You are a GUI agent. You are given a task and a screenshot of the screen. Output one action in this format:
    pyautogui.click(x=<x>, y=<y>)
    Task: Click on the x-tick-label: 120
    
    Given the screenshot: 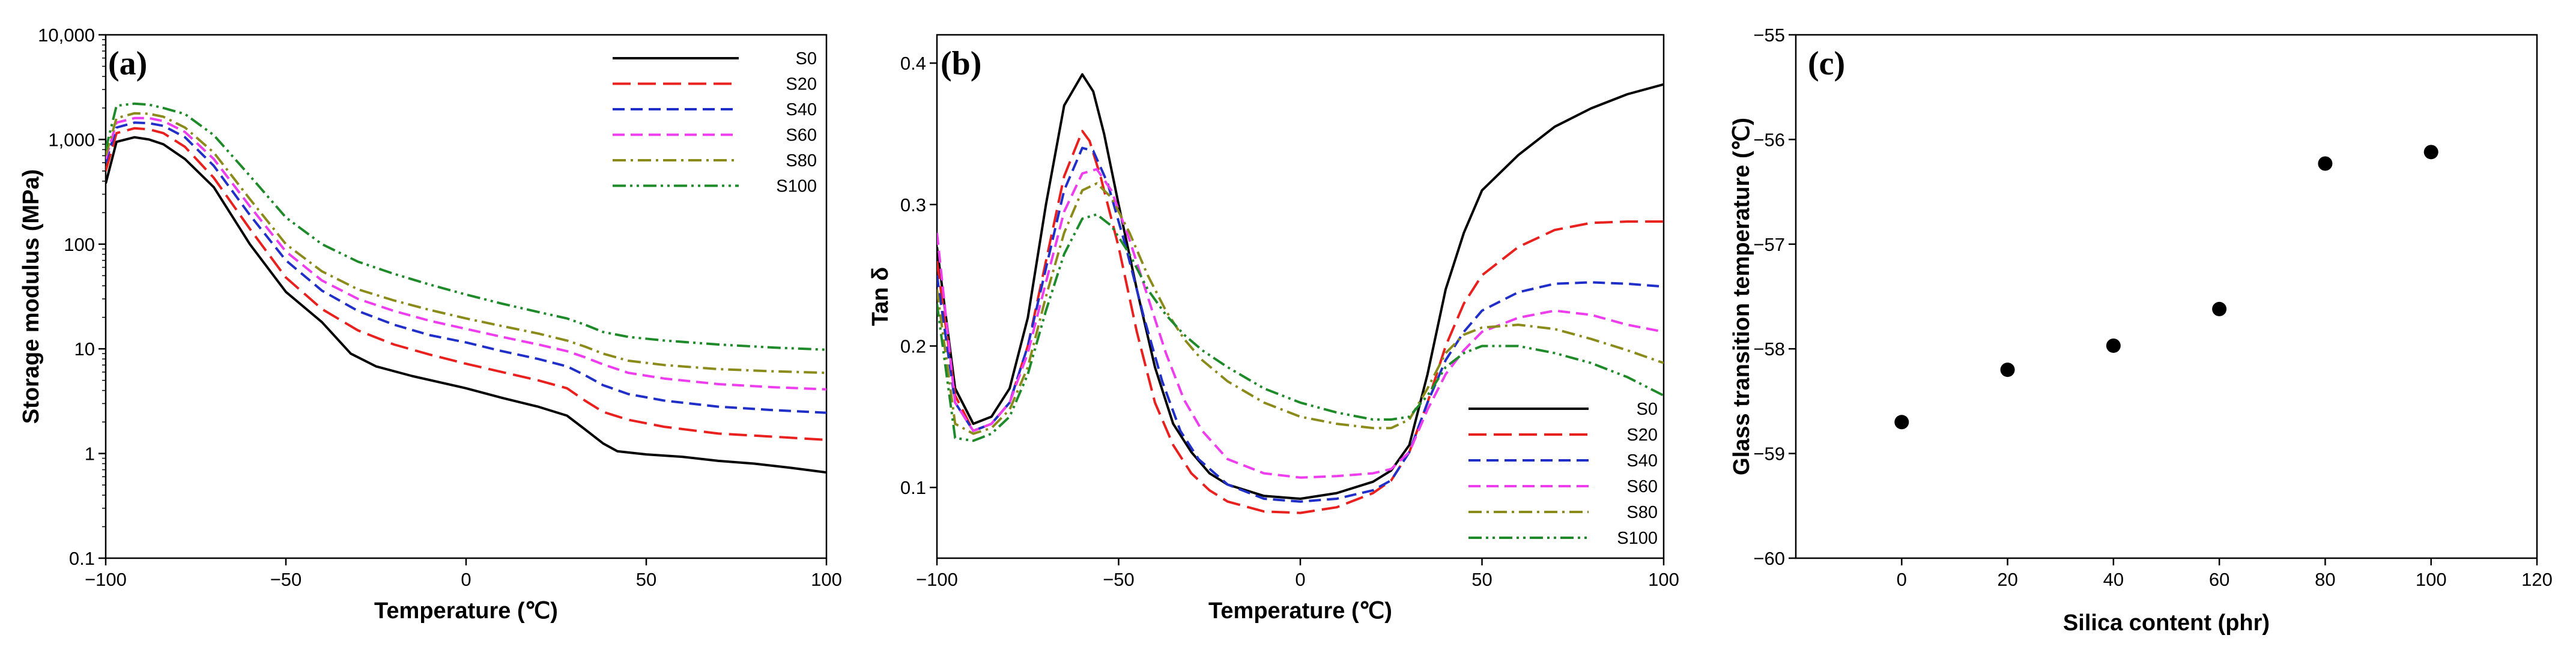 What is the action you would take?
    pyautogui.click(x=2537, y=579)
    